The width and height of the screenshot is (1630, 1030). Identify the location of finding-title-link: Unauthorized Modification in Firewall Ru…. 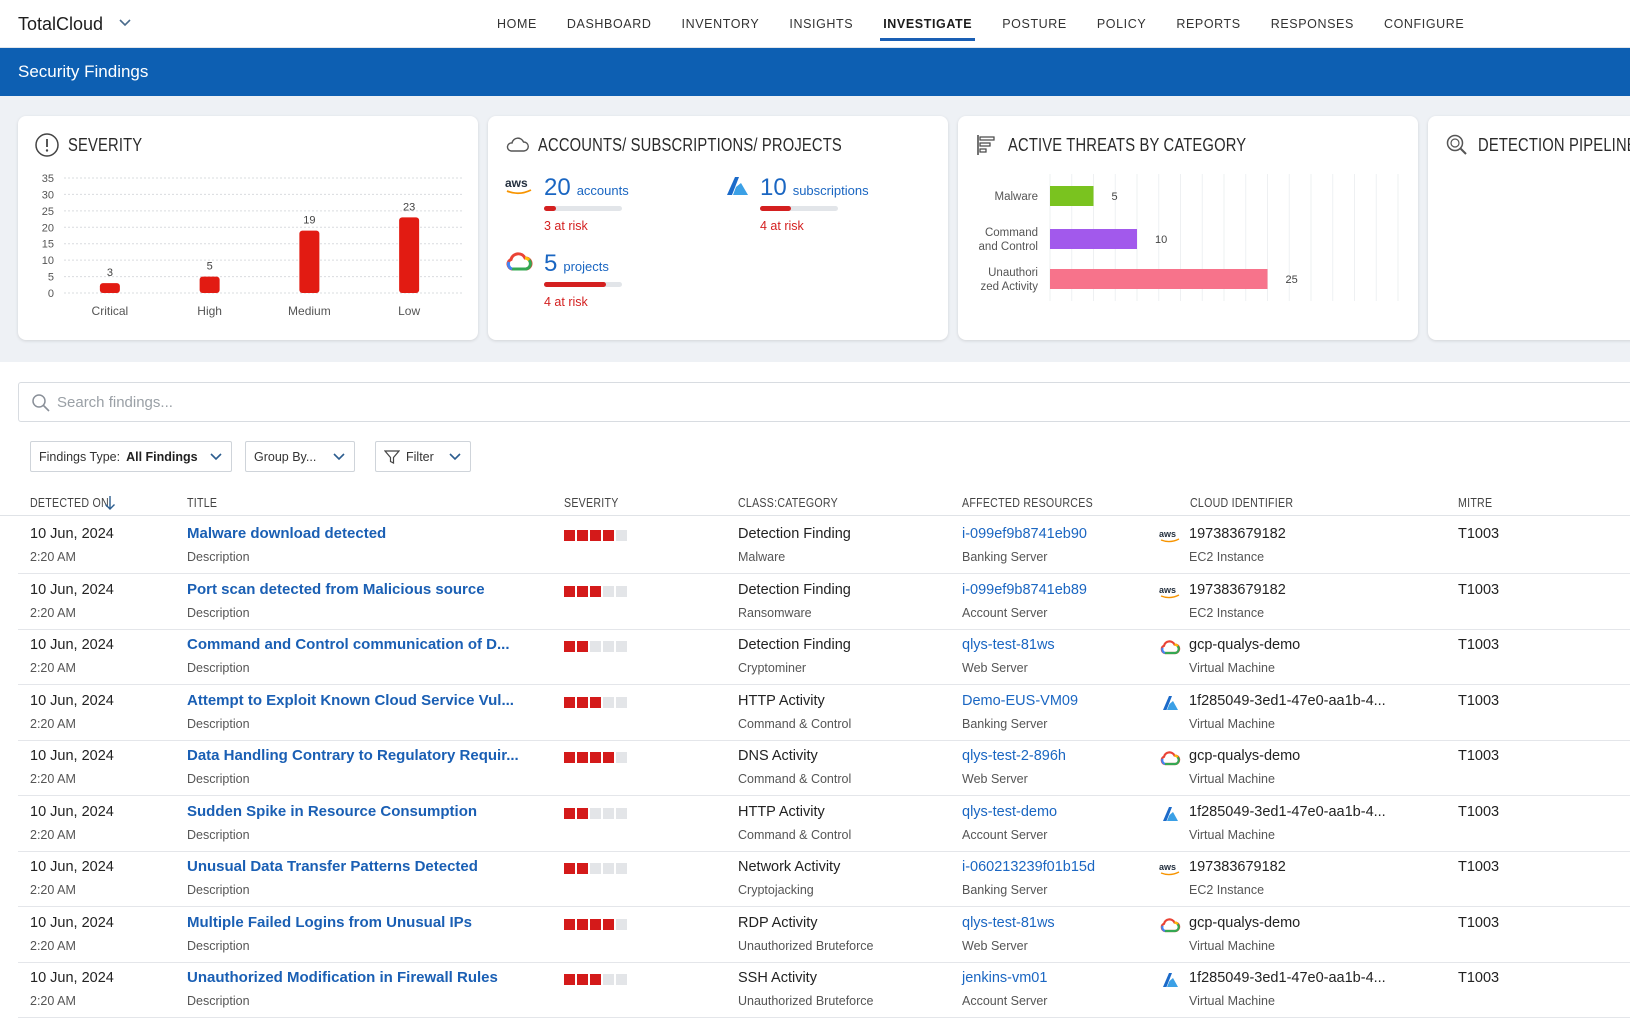
(342, 977).